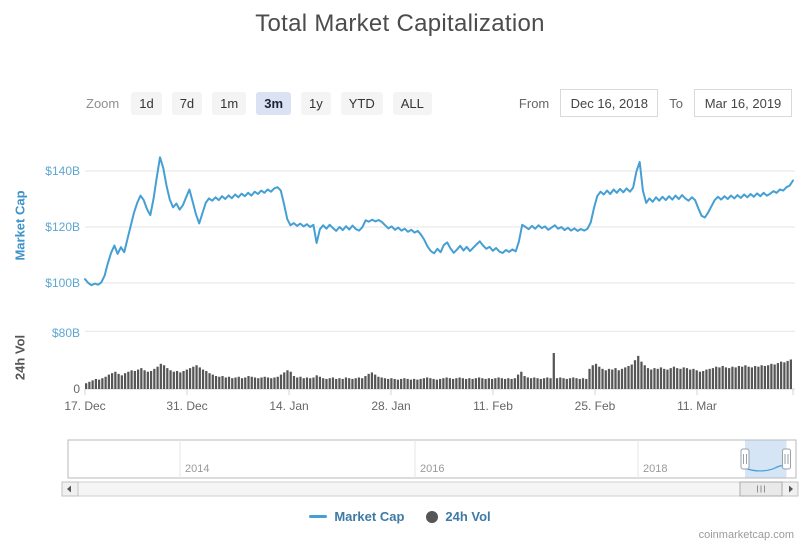 This screenshot has height=550, width=800. I want to click on xtick-17-dec: 17. Dec, so click(85, 406).